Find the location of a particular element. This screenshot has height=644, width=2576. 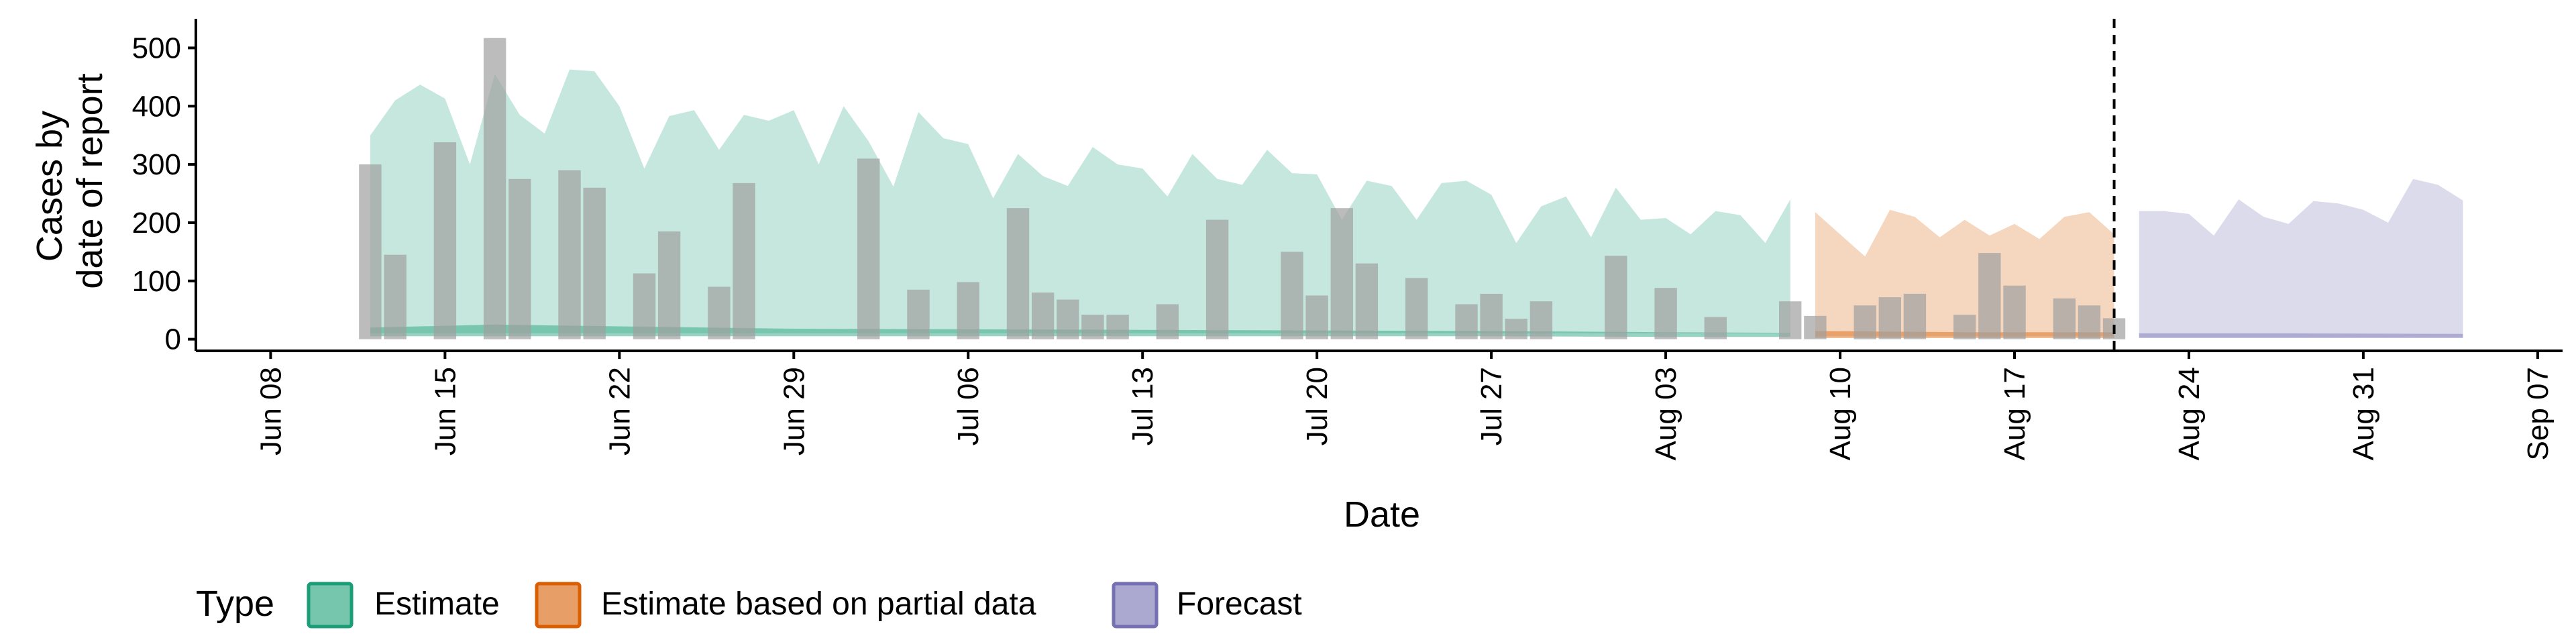

y-tick-label: 100 is located at coordinates (156, 281).